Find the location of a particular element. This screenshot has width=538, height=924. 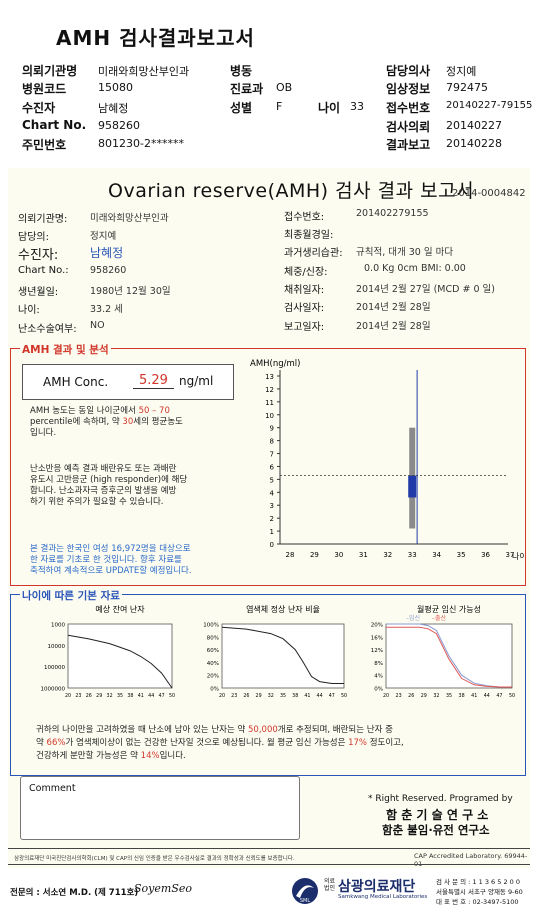

info-value: 정지예 is located at coordinates (103, 236).